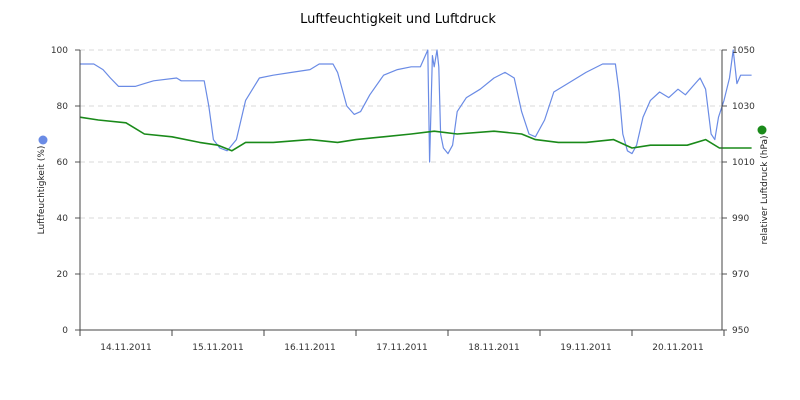 The image size is (800, 400). Describe the element at coordinates (59, 51) in the screenshot. I see `left-tick-label: 100` at that location.